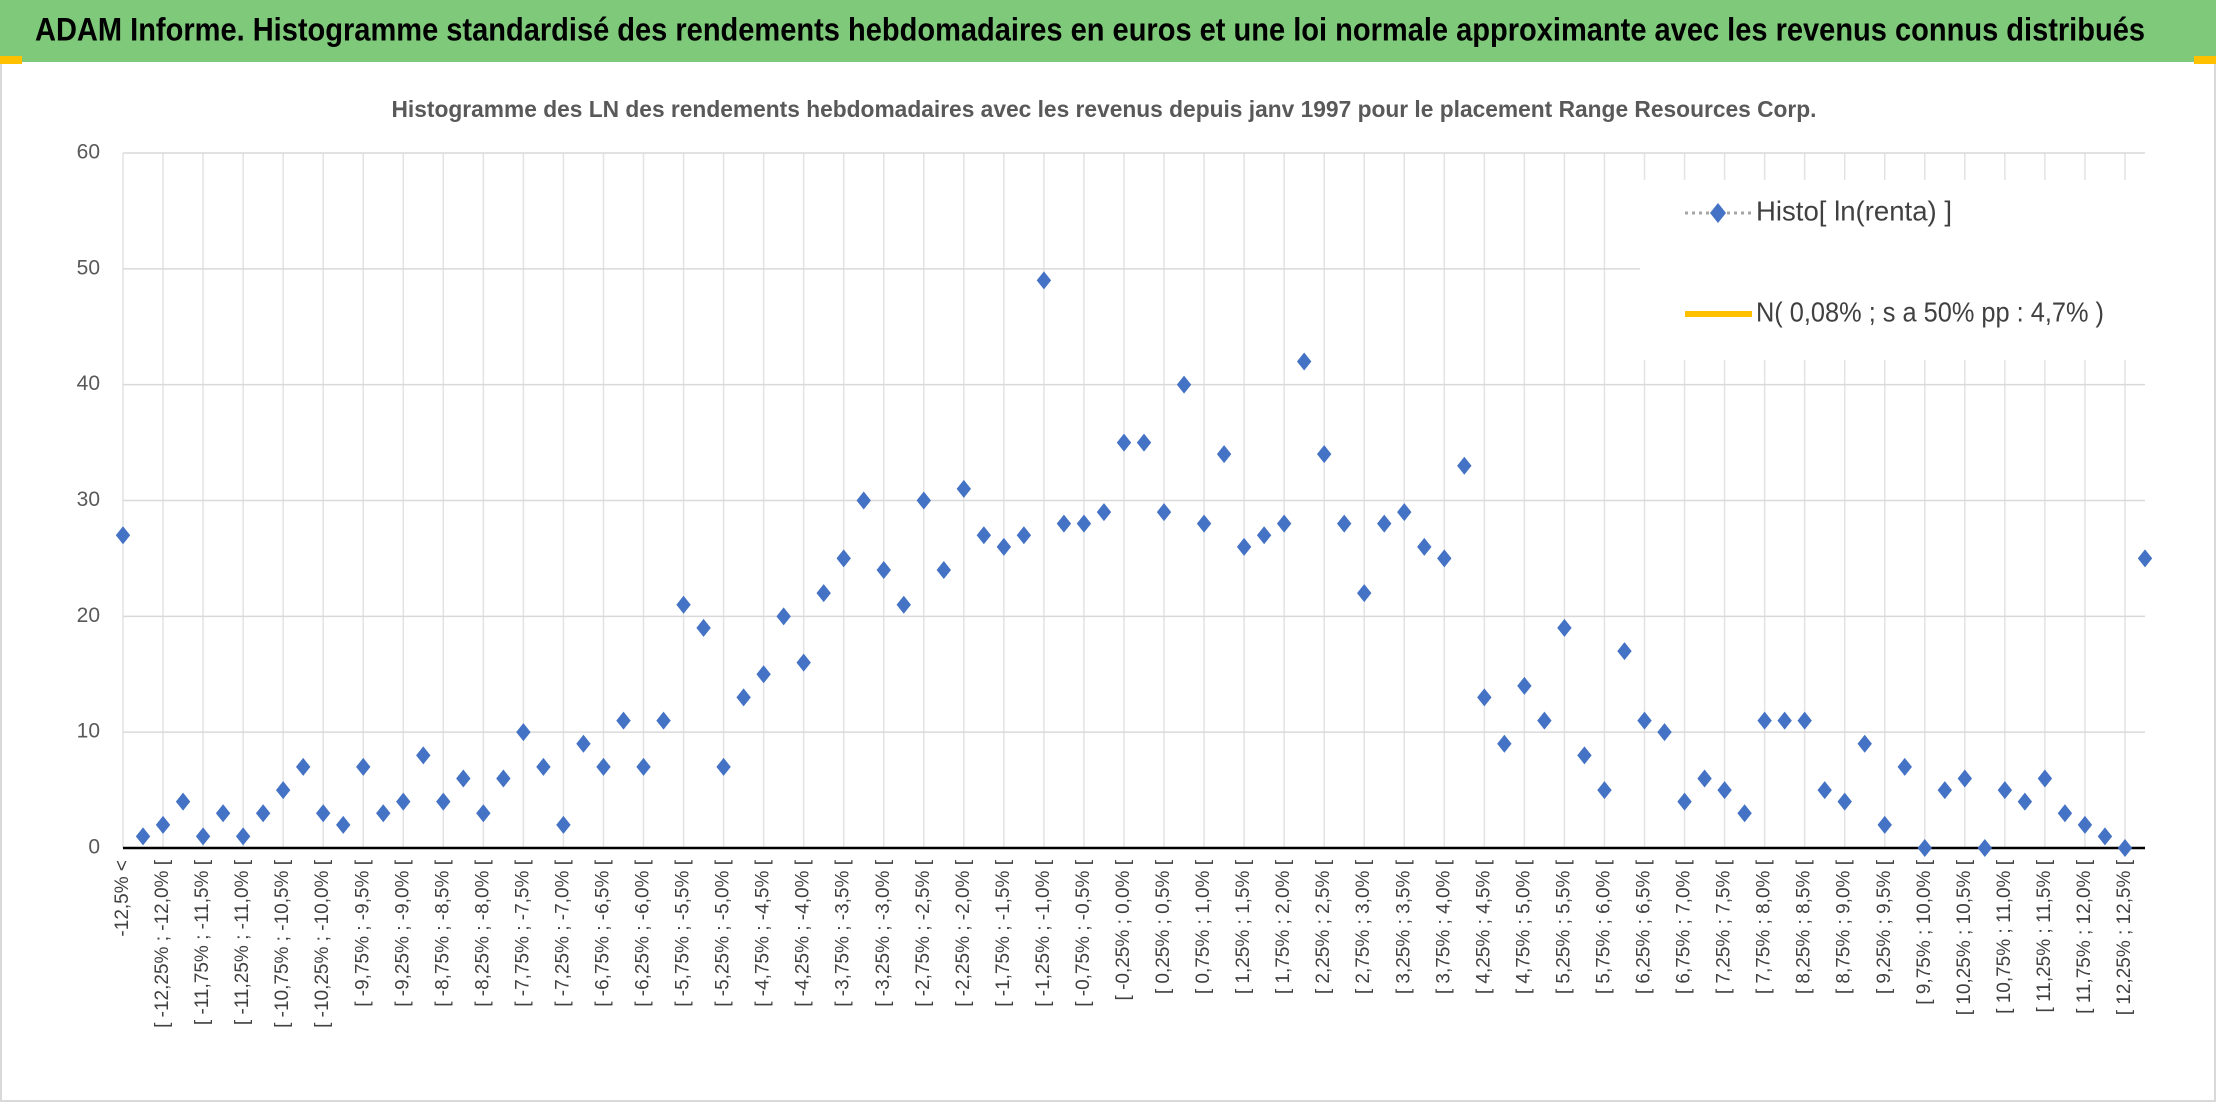  What do you see at coordinates (88, 152) in the screenshot?
I see `y-tick-label: 60` at bounding box center [88, 152].